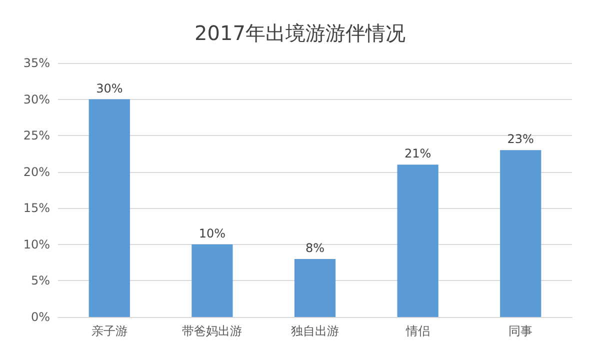  I want to click on data-label: 10%, so click(212, 233).